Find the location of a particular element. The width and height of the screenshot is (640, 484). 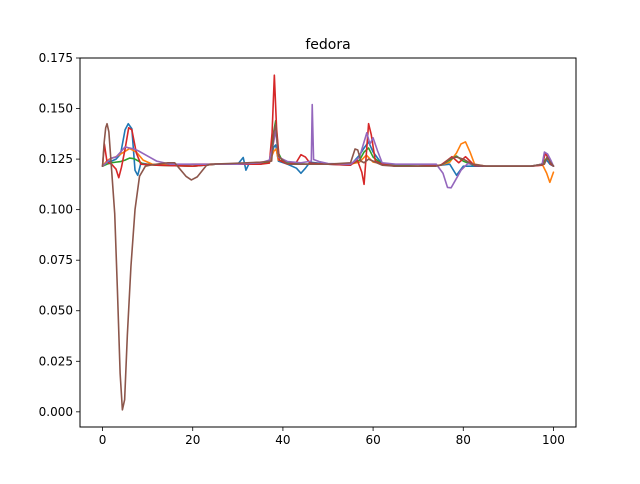

y-tick-label: 0.150 is located at coordinates (56, 109).